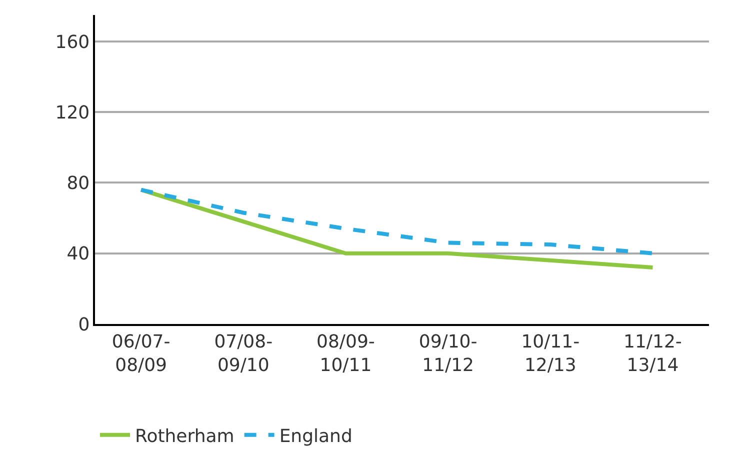  Describe the element at coordinates (78, 183) in the screenshot. I see `y-tick-label: 80` at that location.